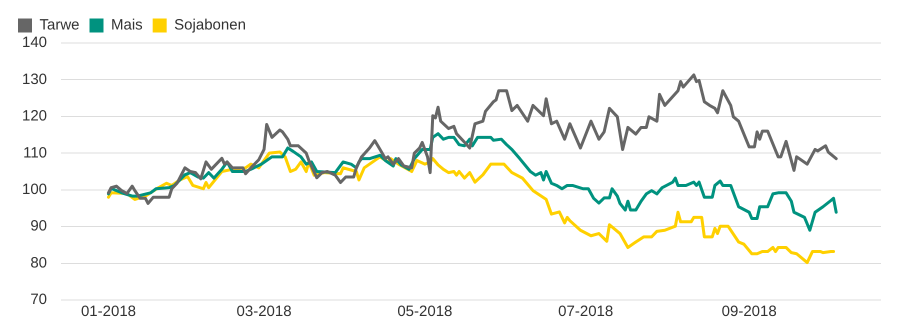 The width and height of the screenshot is (899, 332). I want to click on y-tick-label: 120, so click(35, 116).